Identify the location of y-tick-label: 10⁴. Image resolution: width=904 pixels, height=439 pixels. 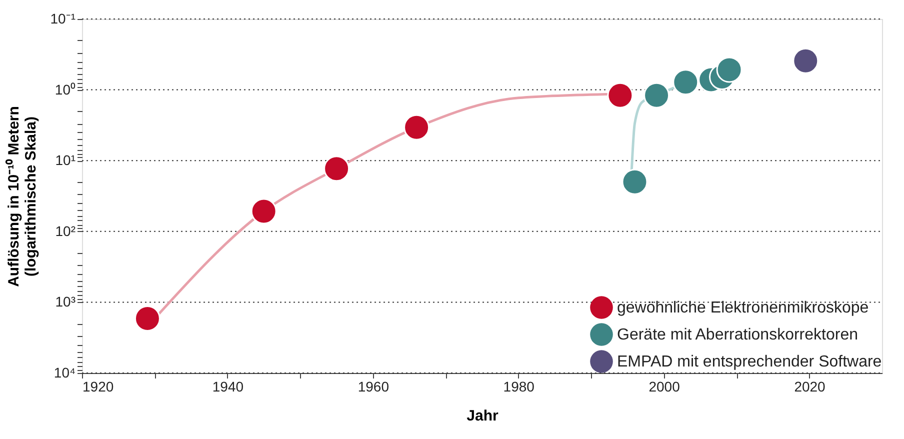
(65, 372).